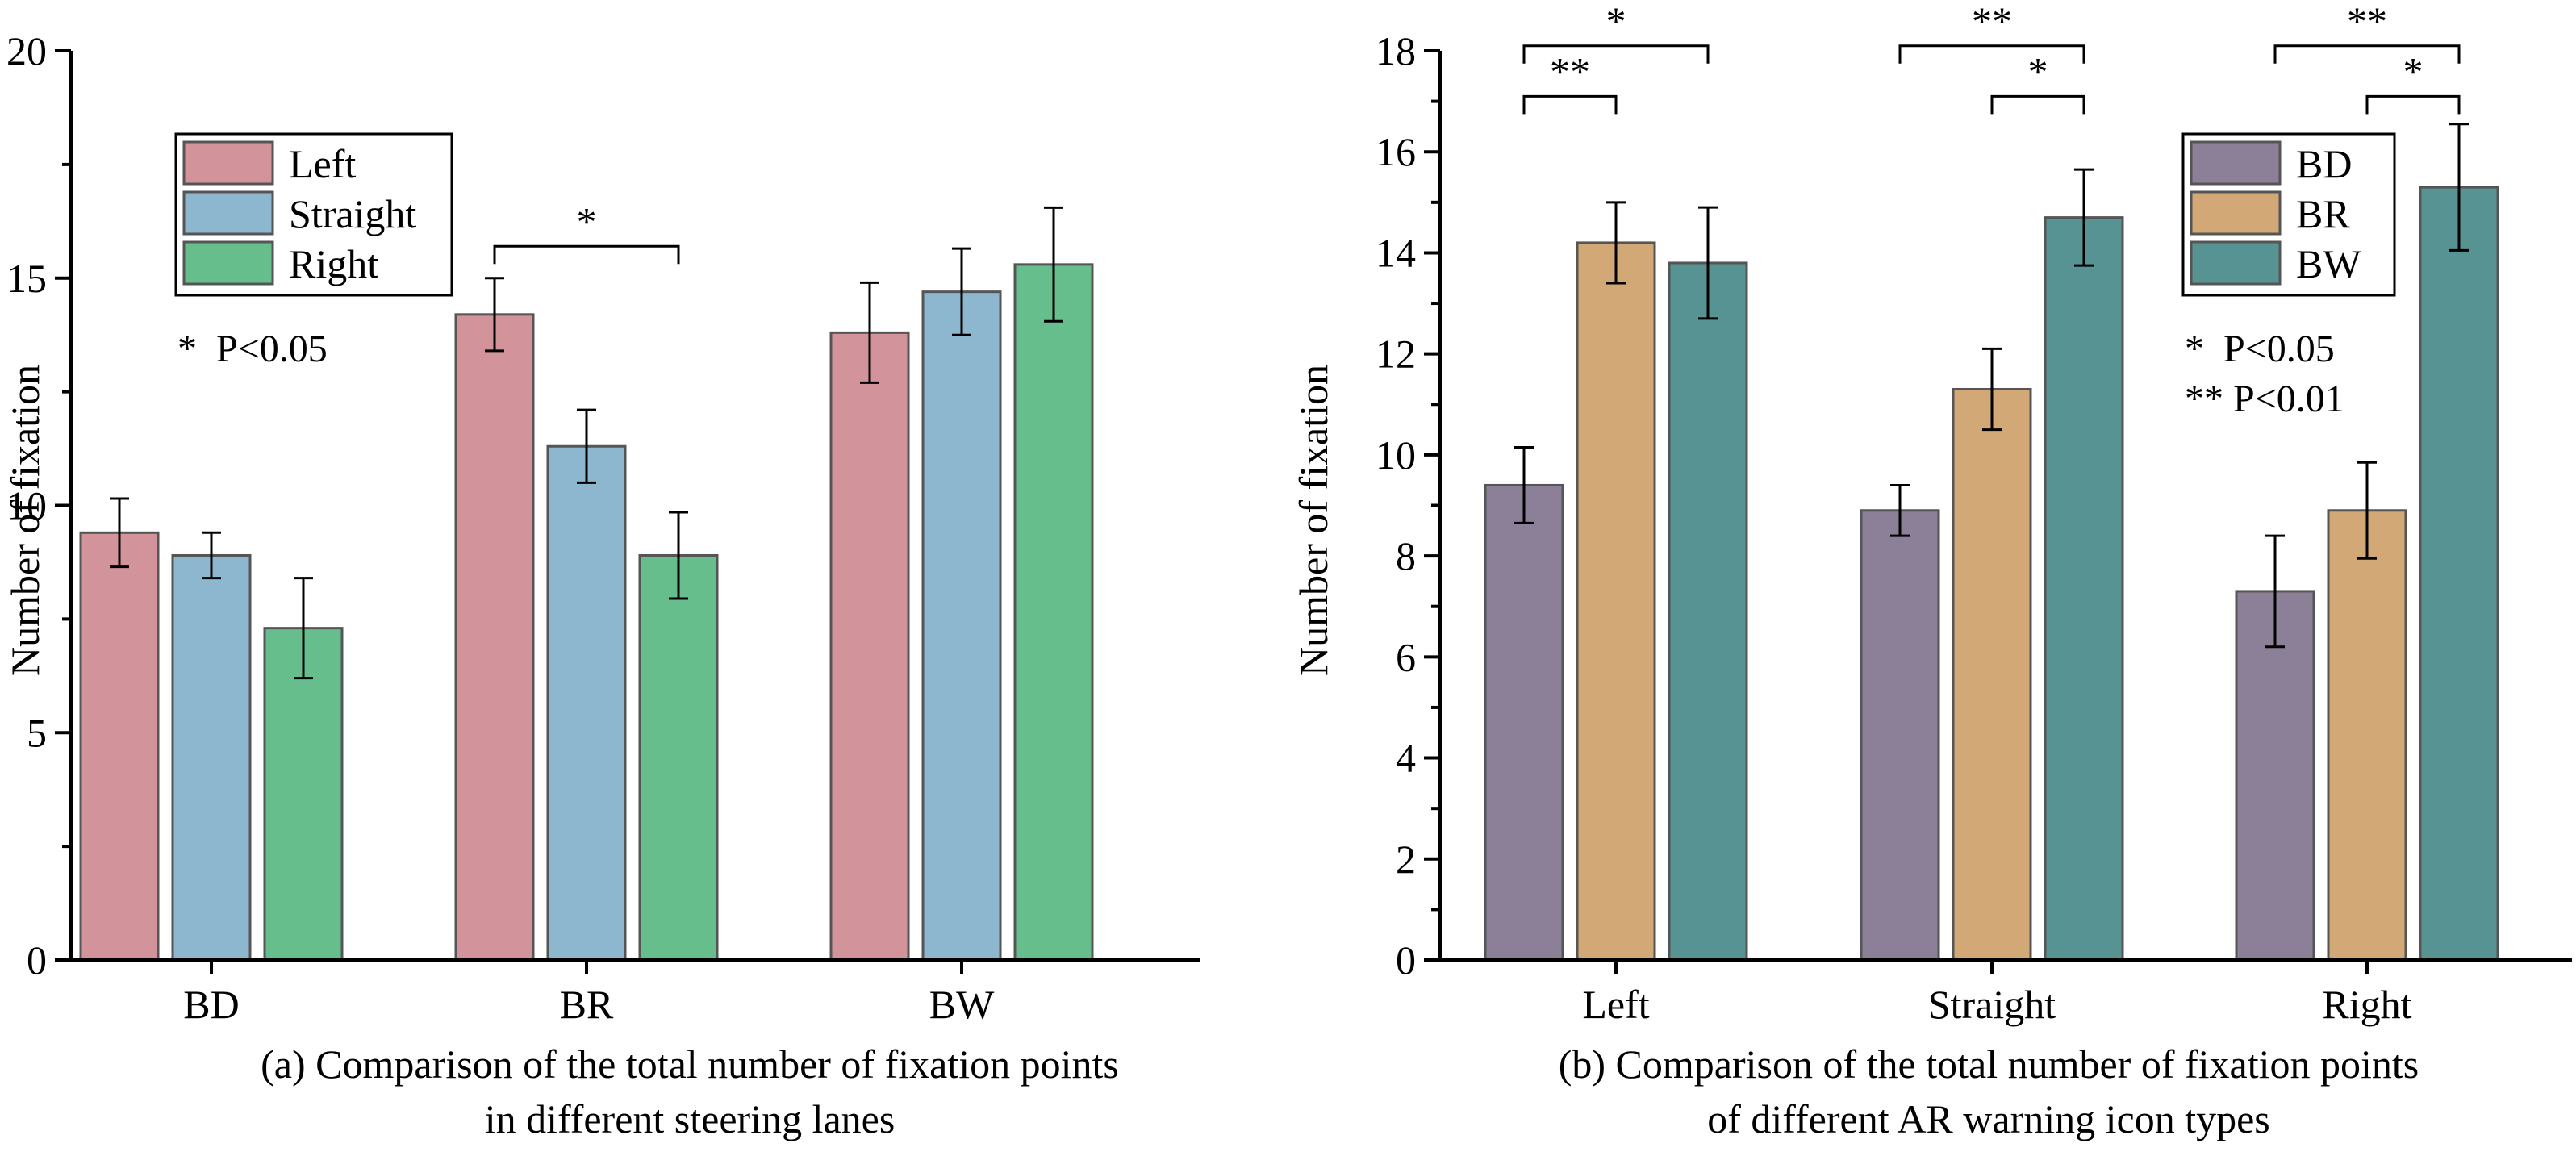  I want to click on chart-a-error-bar-straight-br, so click(586, 446).